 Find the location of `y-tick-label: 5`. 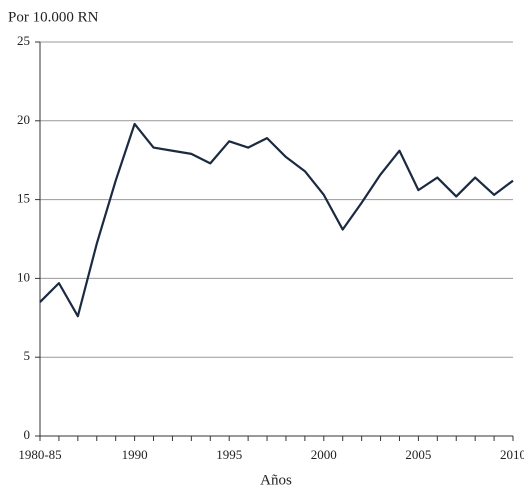

y-tick-label: 5 is located at coordinates (27, 355).